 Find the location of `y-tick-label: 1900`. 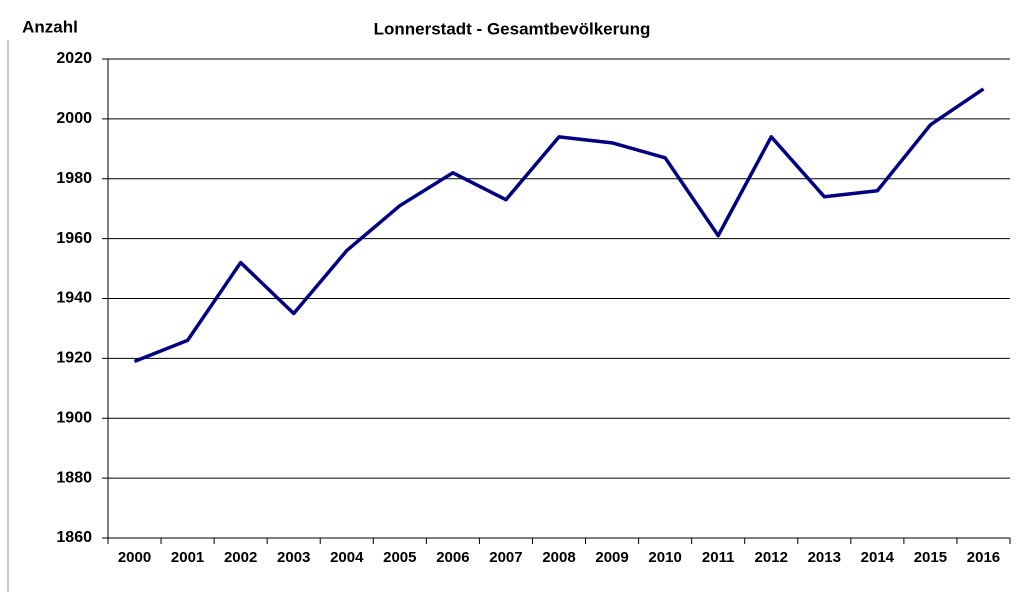

y-tick-label: 1900 is located at coordinates (74, 417).